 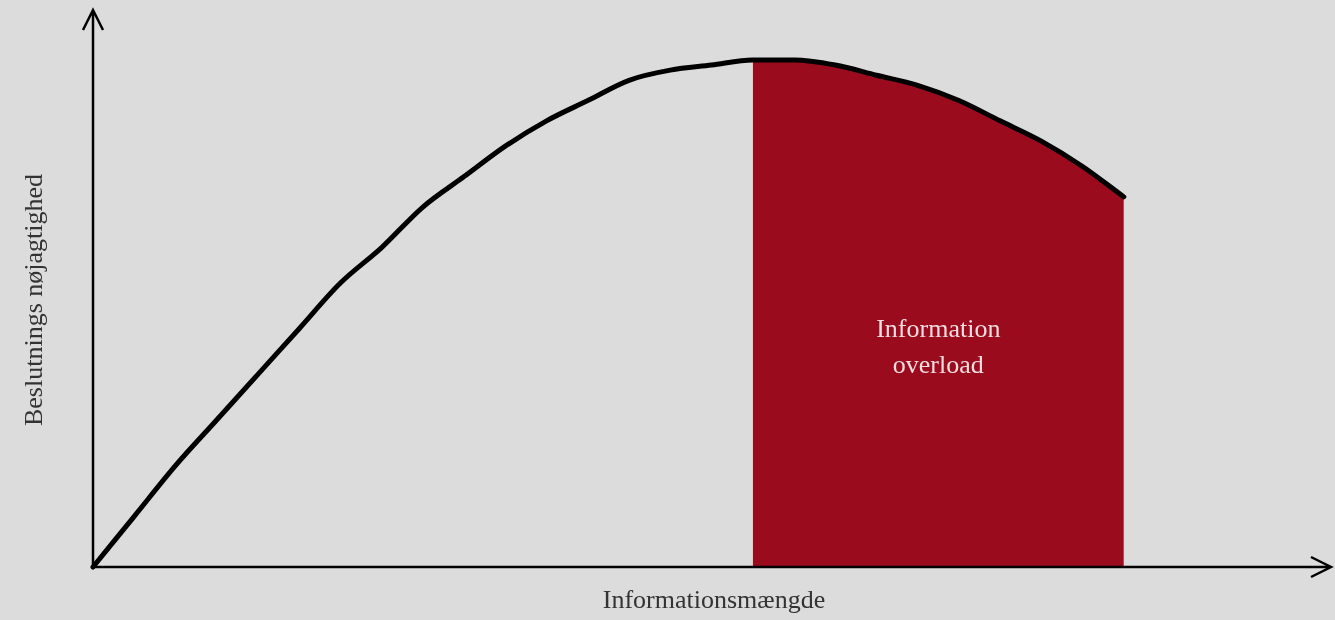 I want to click on x-axis-title: Informationsmængde, so click(x=714, y=600).